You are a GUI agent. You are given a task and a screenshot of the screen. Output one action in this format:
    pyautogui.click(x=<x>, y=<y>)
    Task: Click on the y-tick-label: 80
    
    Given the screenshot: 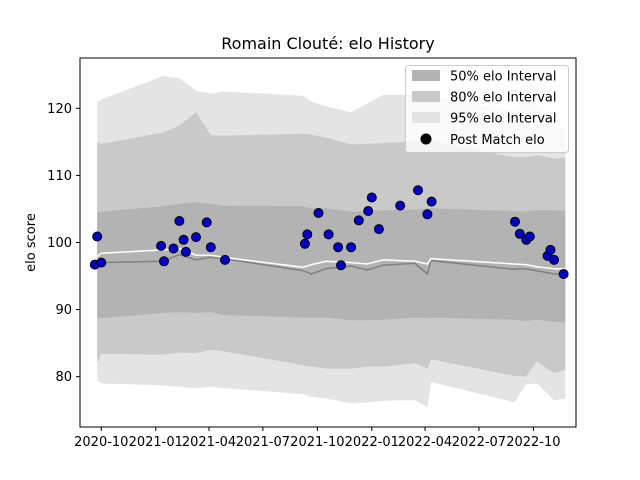 What is the action you would take?
    pyautogui.click(x=63, y=377)
    